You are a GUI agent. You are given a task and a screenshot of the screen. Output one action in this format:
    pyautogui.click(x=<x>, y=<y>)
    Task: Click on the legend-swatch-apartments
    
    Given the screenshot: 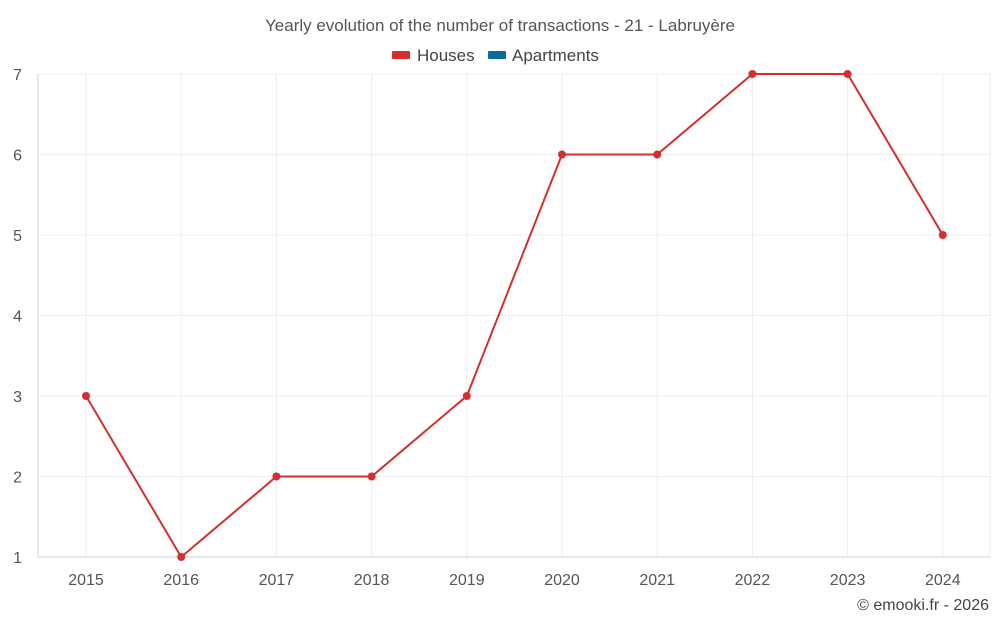 What is the action you would take?
    pyautogui.click(x=497, y=55)
    